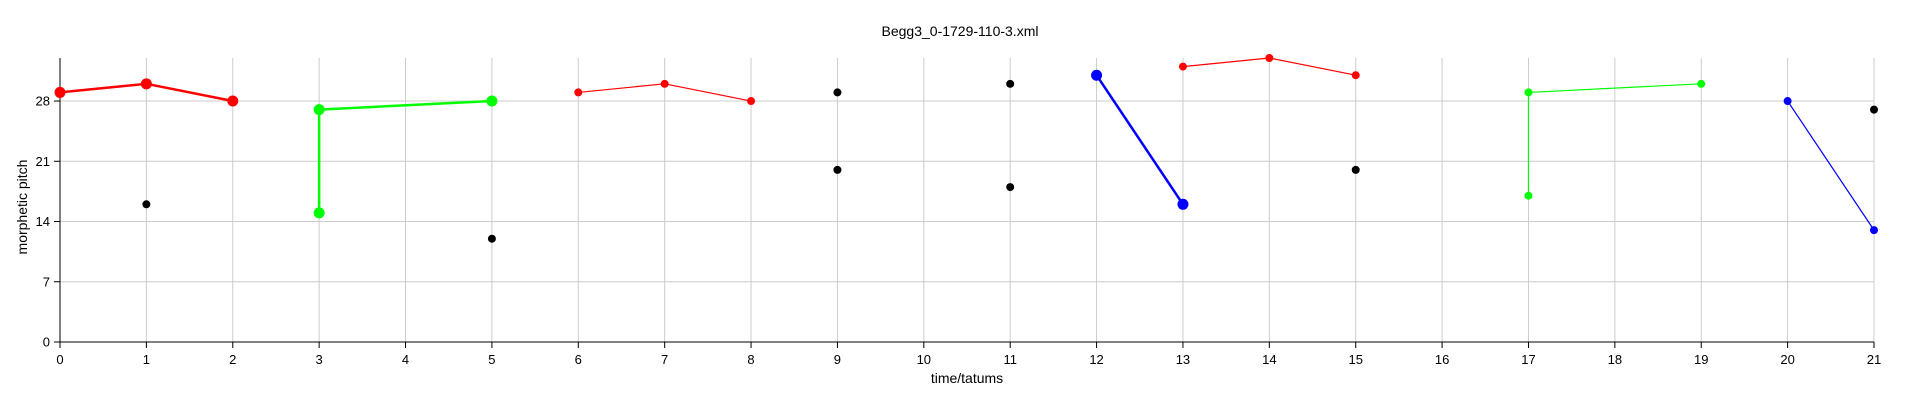  I want to click on x-tick-label: 9, so click(837, 359).